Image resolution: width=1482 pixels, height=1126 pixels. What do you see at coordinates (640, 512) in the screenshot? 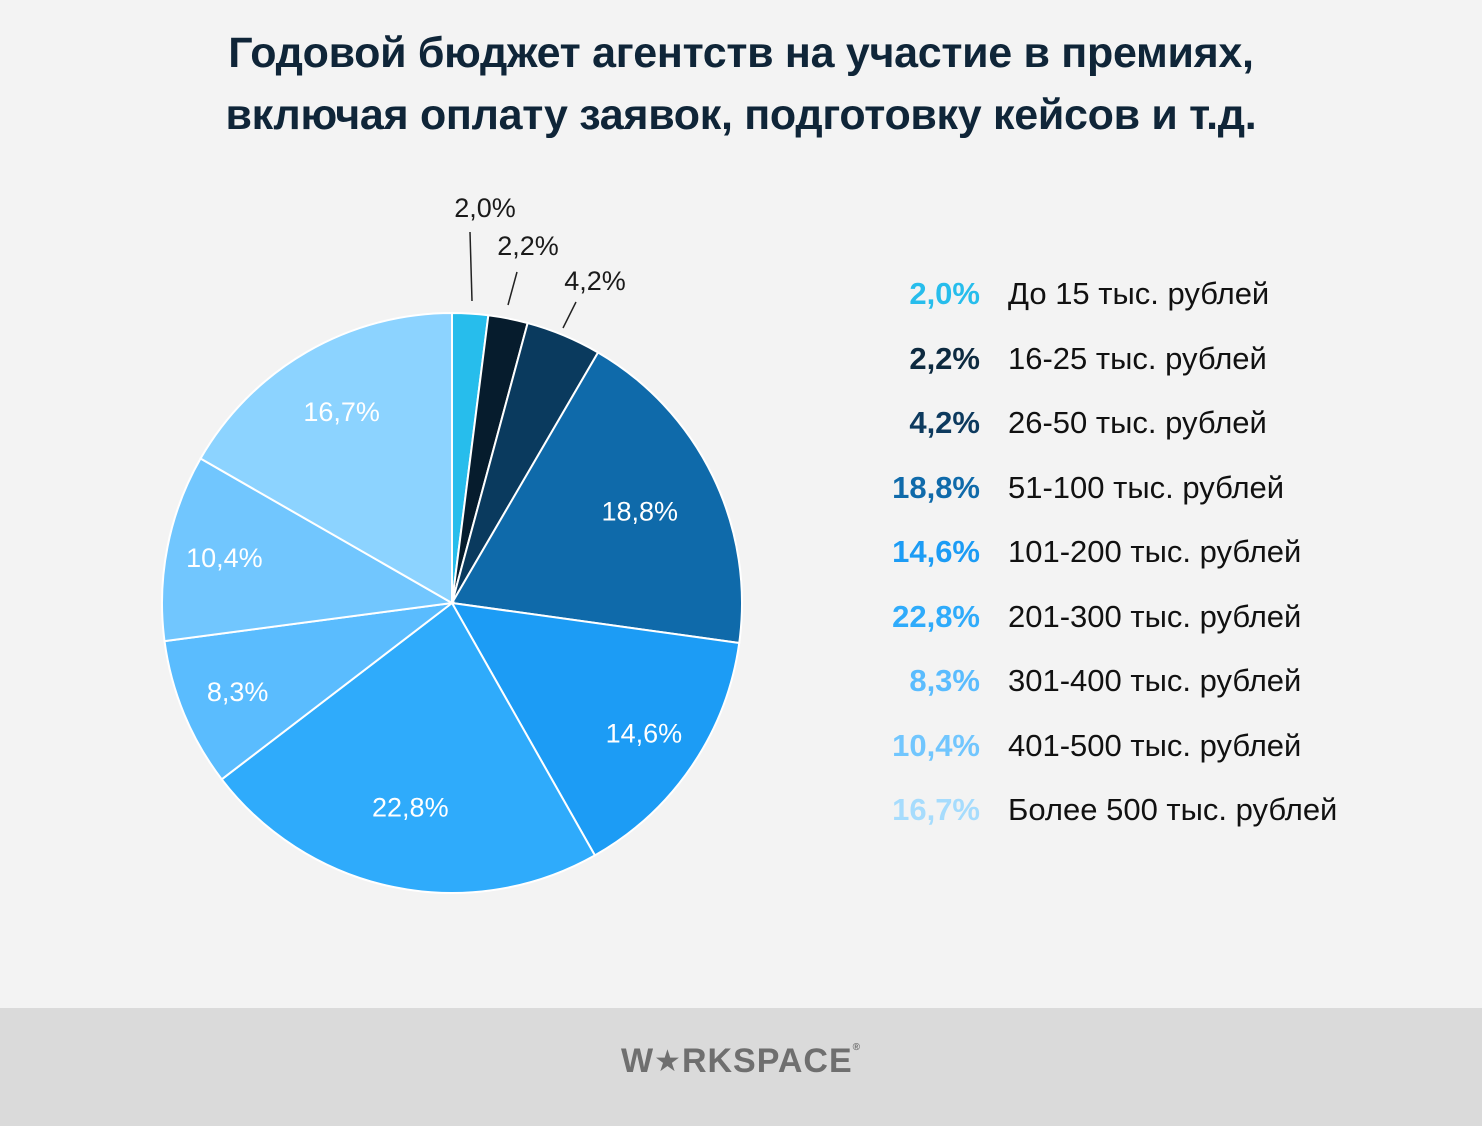
I see `slice-value-label: 18,8%` at bounding box center [640, 512].